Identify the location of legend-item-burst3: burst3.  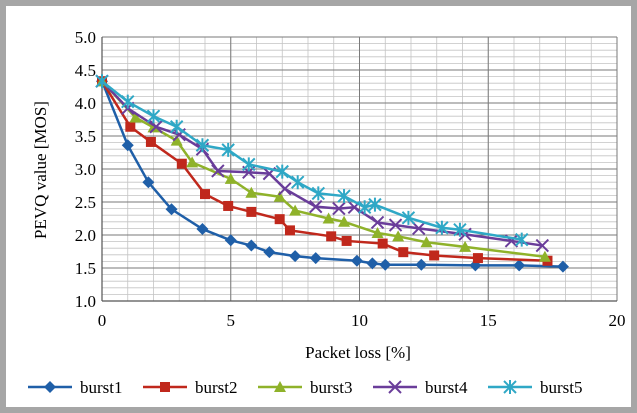
(305, 387).